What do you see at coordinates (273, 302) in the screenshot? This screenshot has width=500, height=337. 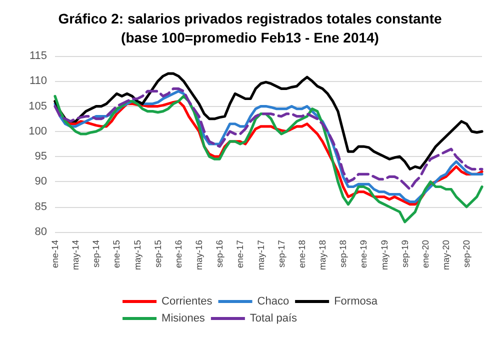 I see `legend-label: Chaco` at bounding box center [273, 302].